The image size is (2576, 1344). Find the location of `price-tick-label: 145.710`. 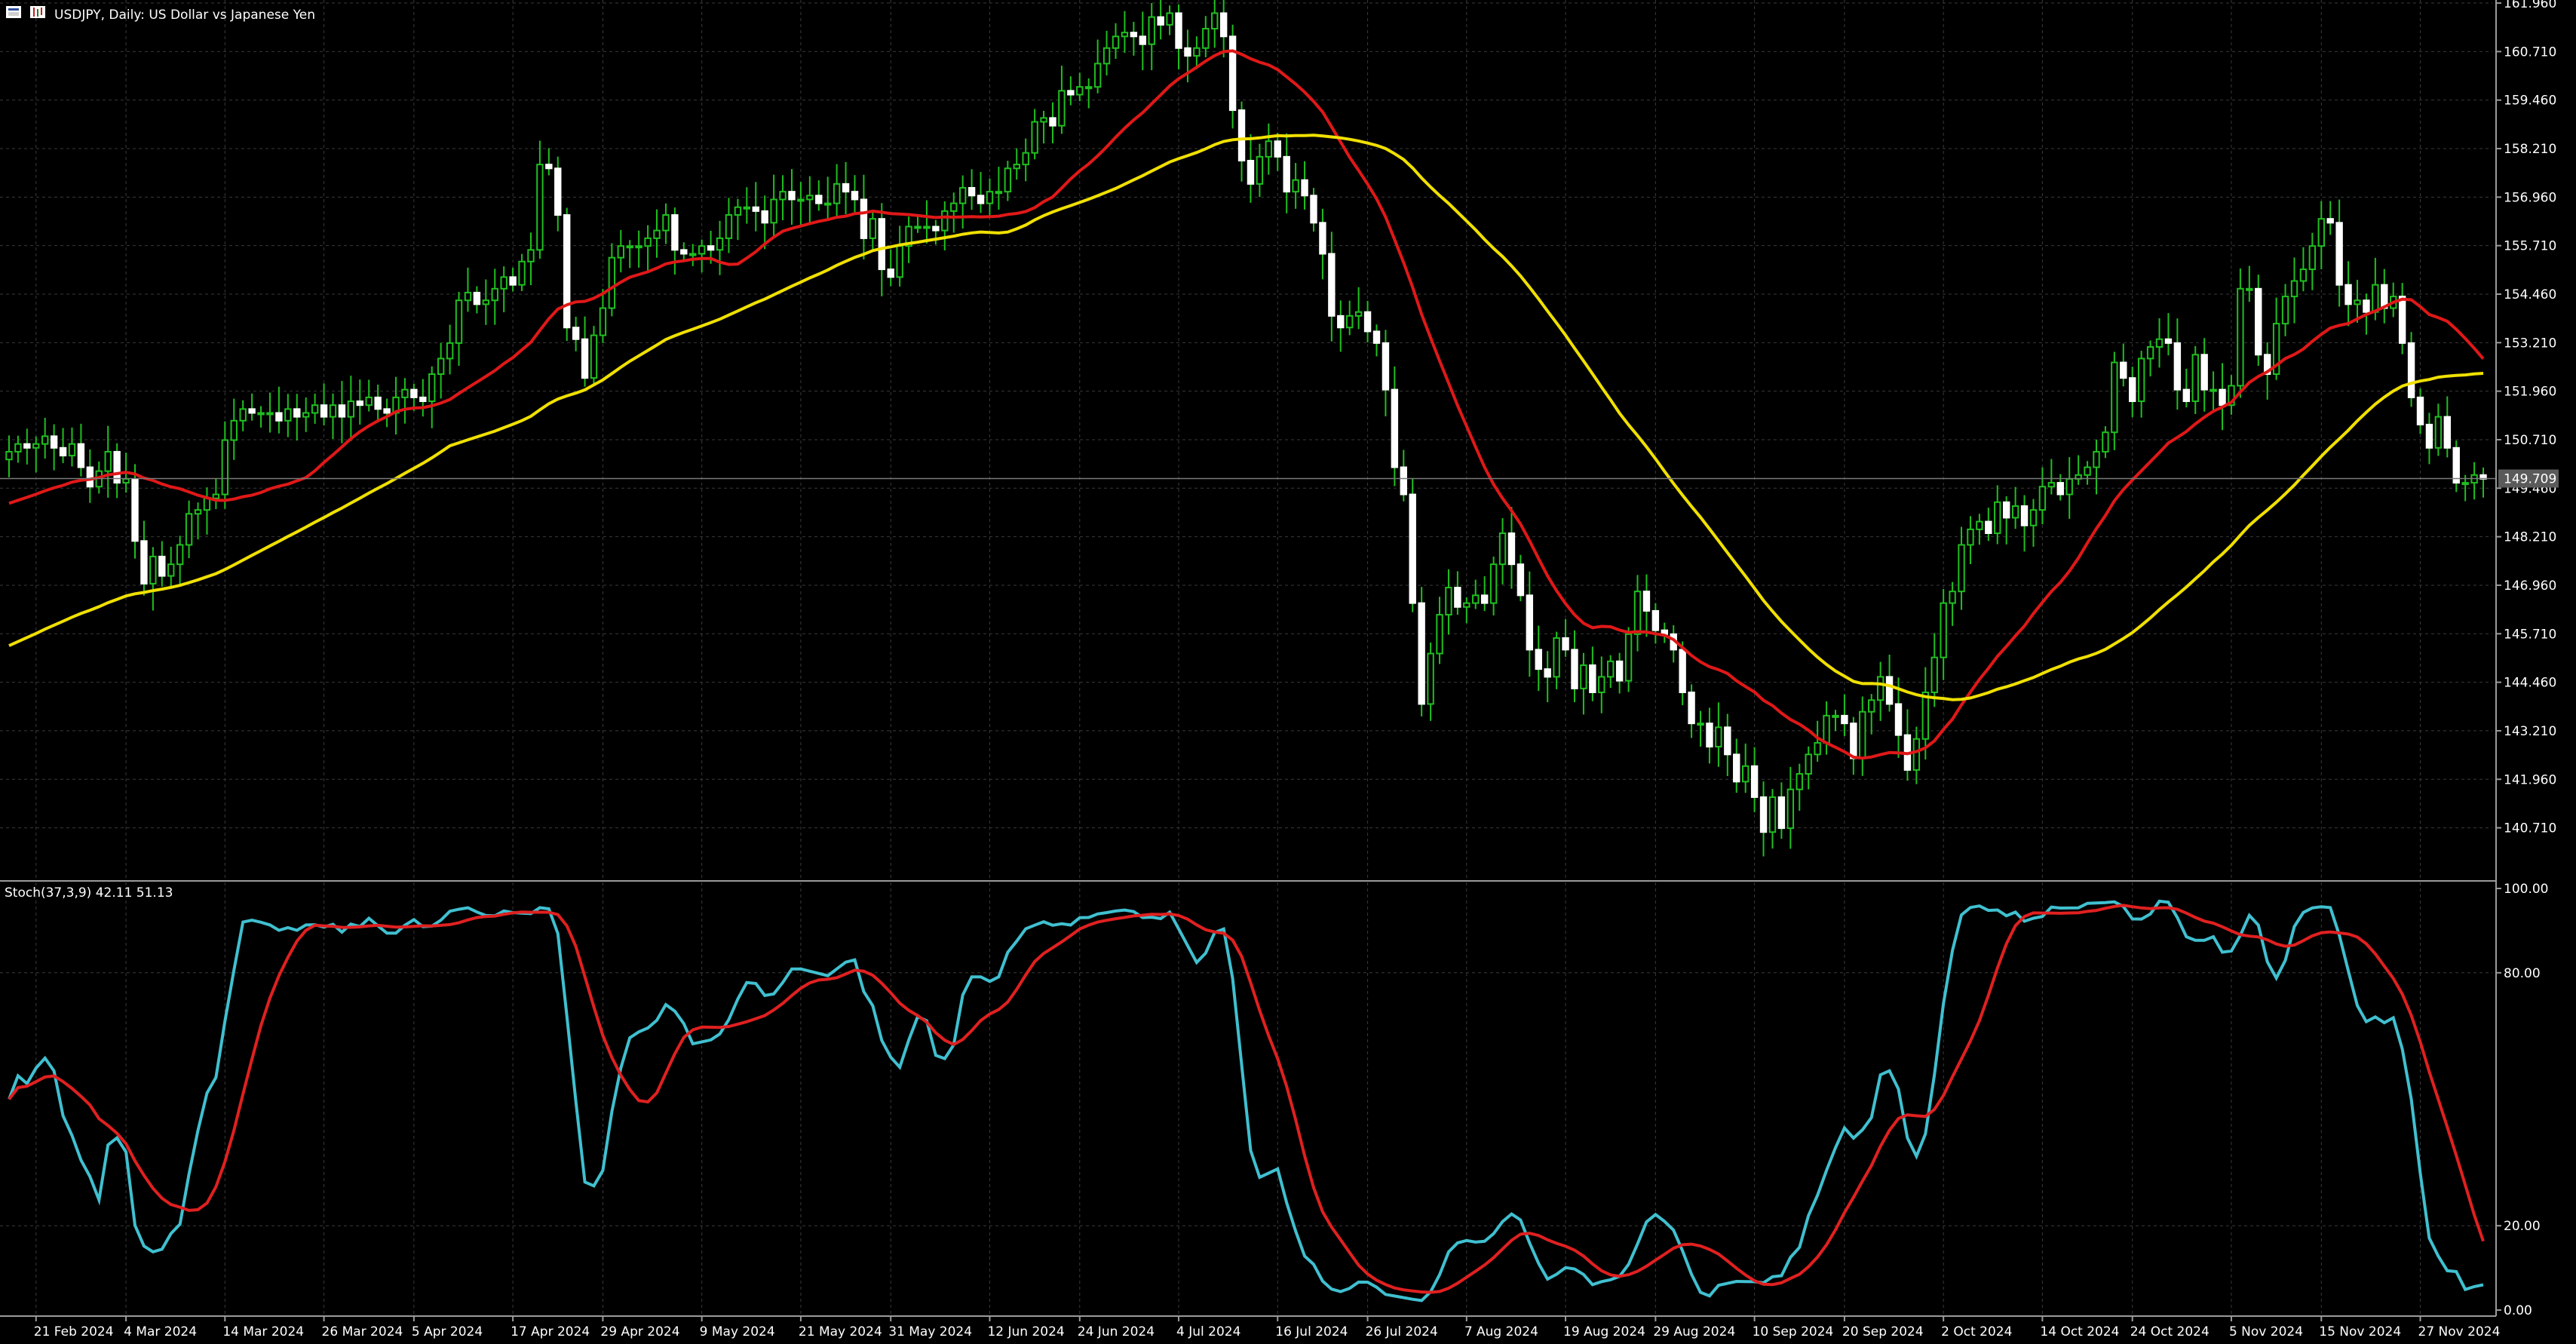

price-tick-label: 145.710 is located at coordinates (2530, 634).